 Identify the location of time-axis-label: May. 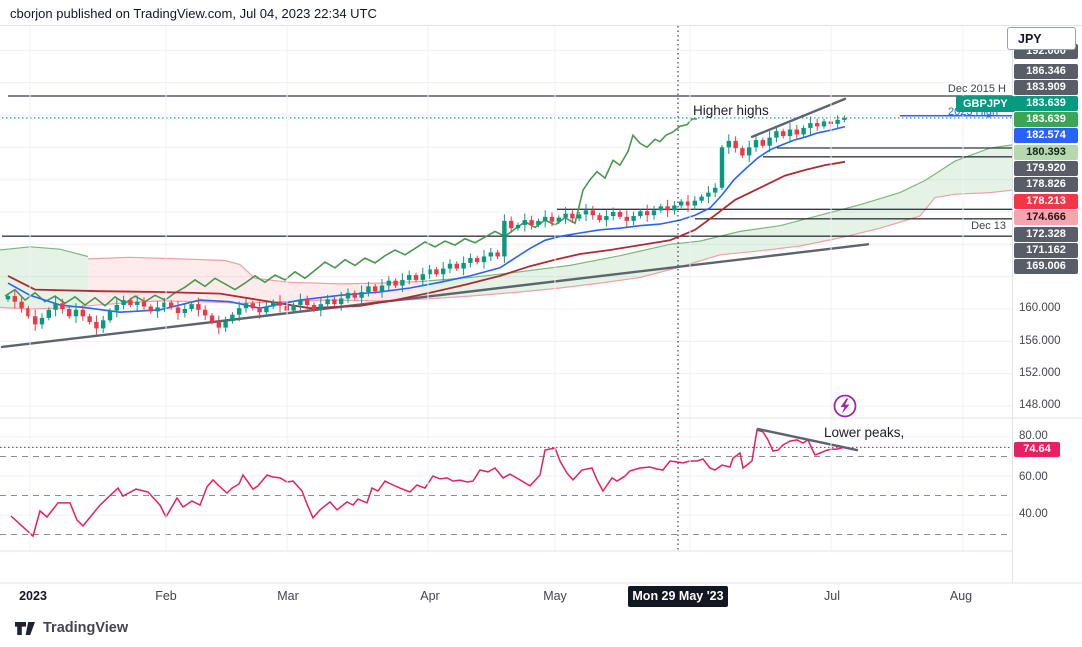
(555, 596).